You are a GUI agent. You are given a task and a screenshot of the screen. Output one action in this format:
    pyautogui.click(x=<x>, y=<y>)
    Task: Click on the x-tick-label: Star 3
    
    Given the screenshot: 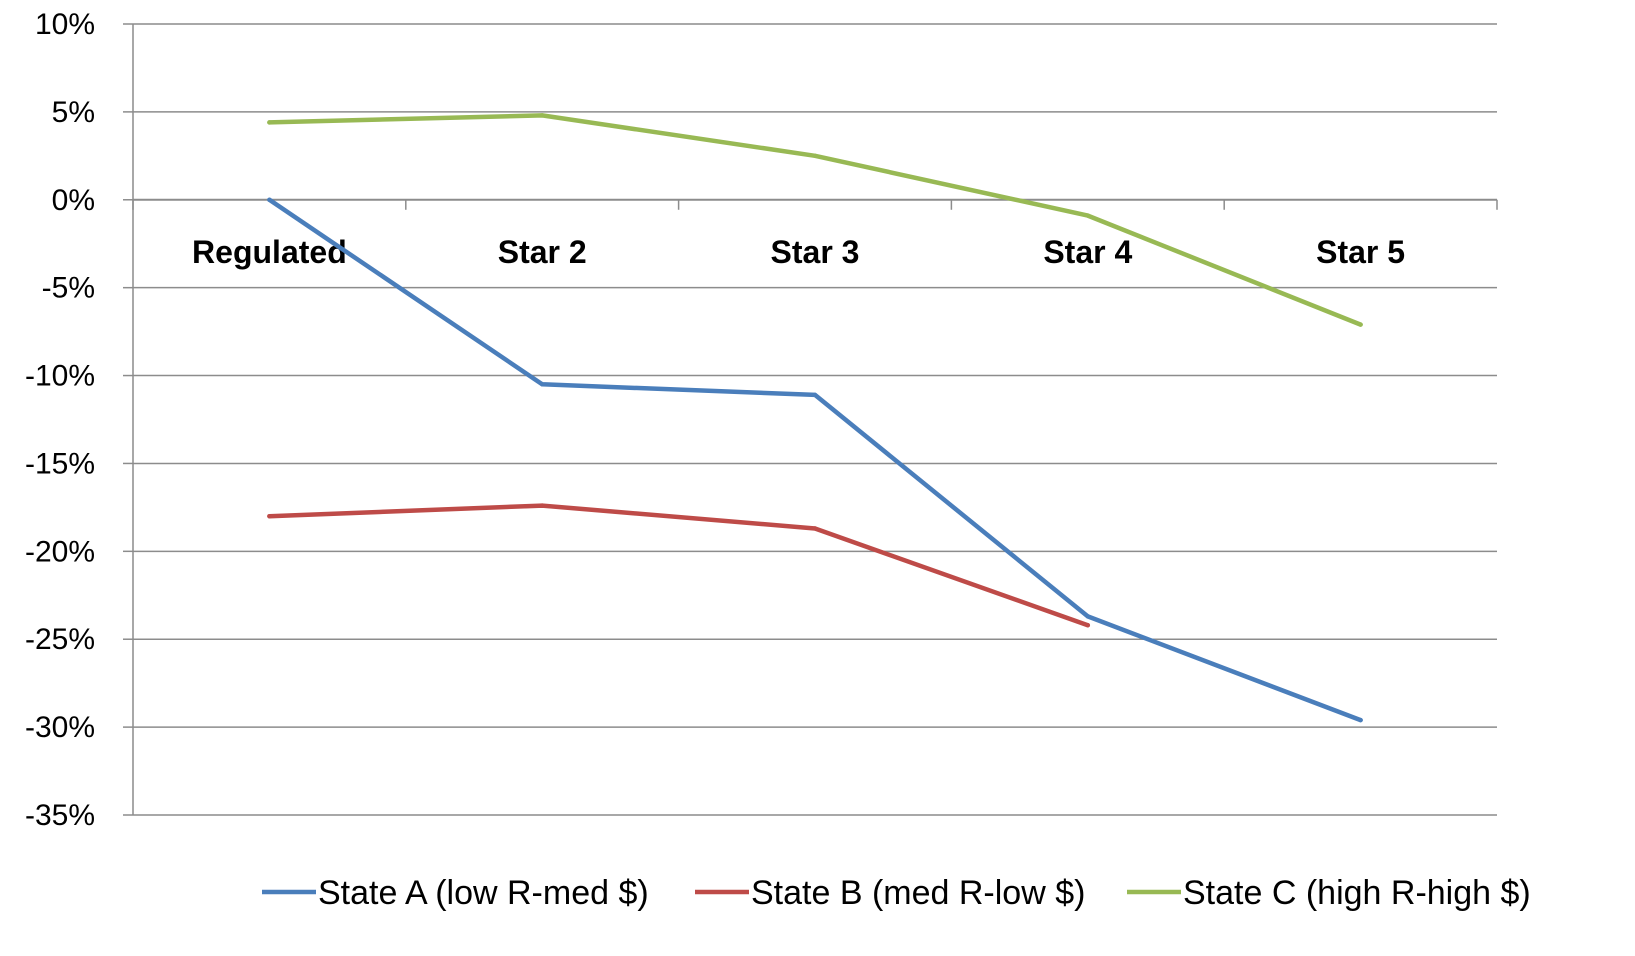 What is the action you would take?
    pyautogui.click(x=815, y=252)
    